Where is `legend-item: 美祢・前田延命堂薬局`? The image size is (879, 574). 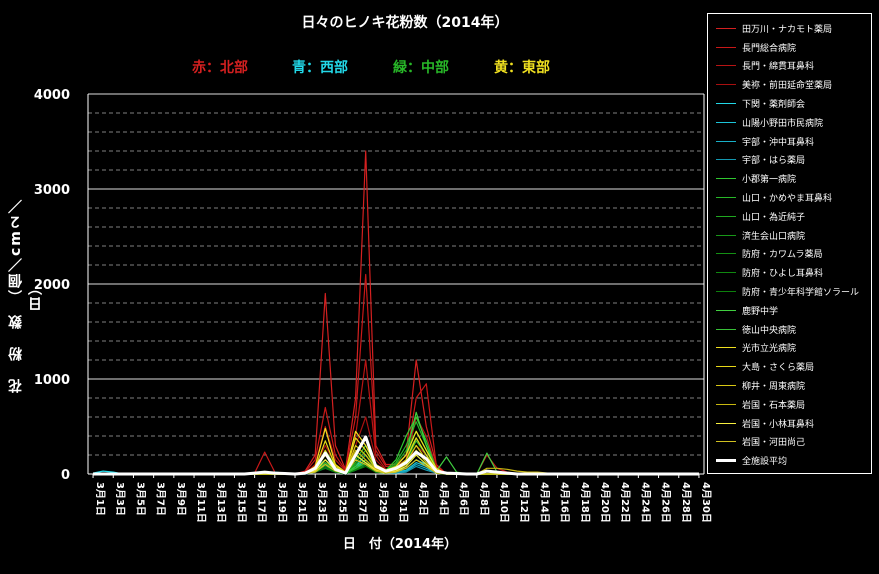
legend-item: 美祢・前田延命堂薬局 is located at coordinates (789, 84).